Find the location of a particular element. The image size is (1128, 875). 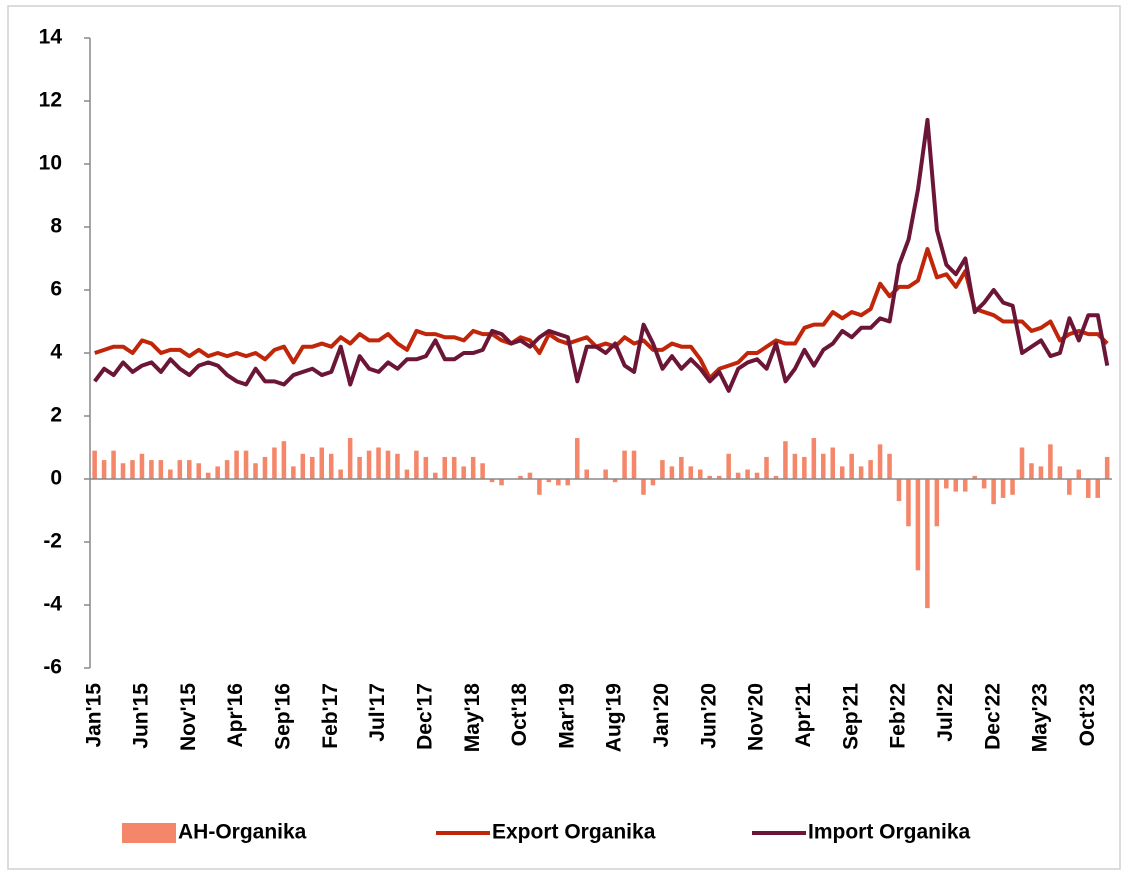

y-tick-label: 10 is located at coordinates (50, 163).